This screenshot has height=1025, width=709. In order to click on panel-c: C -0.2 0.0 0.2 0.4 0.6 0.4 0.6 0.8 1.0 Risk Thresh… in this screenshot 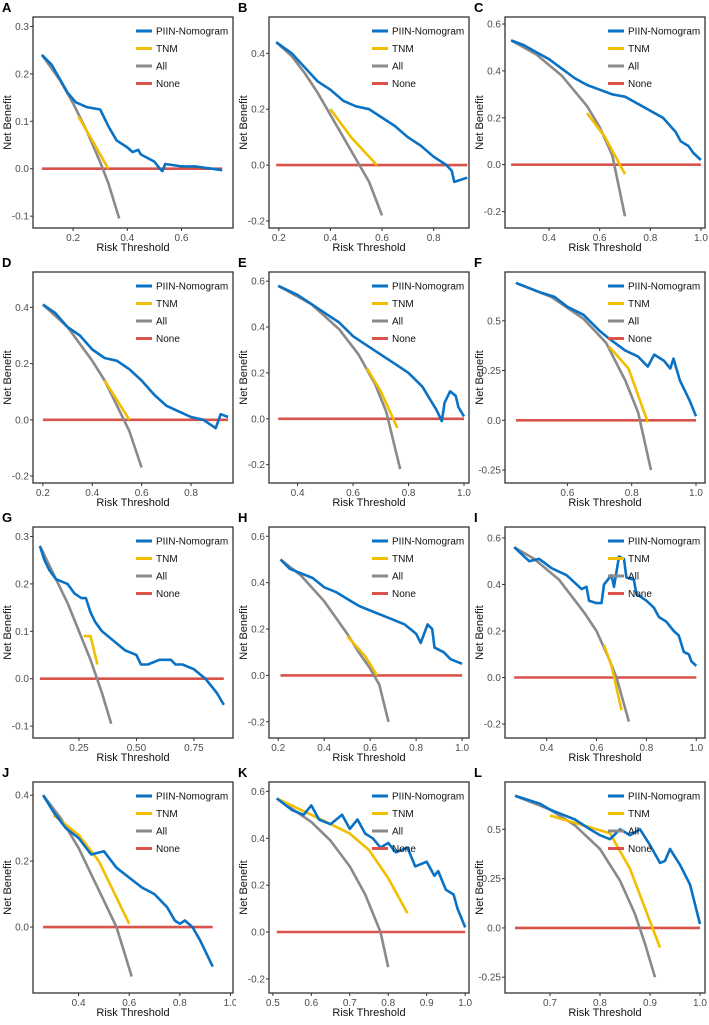, I will do `click(590, 127)`.